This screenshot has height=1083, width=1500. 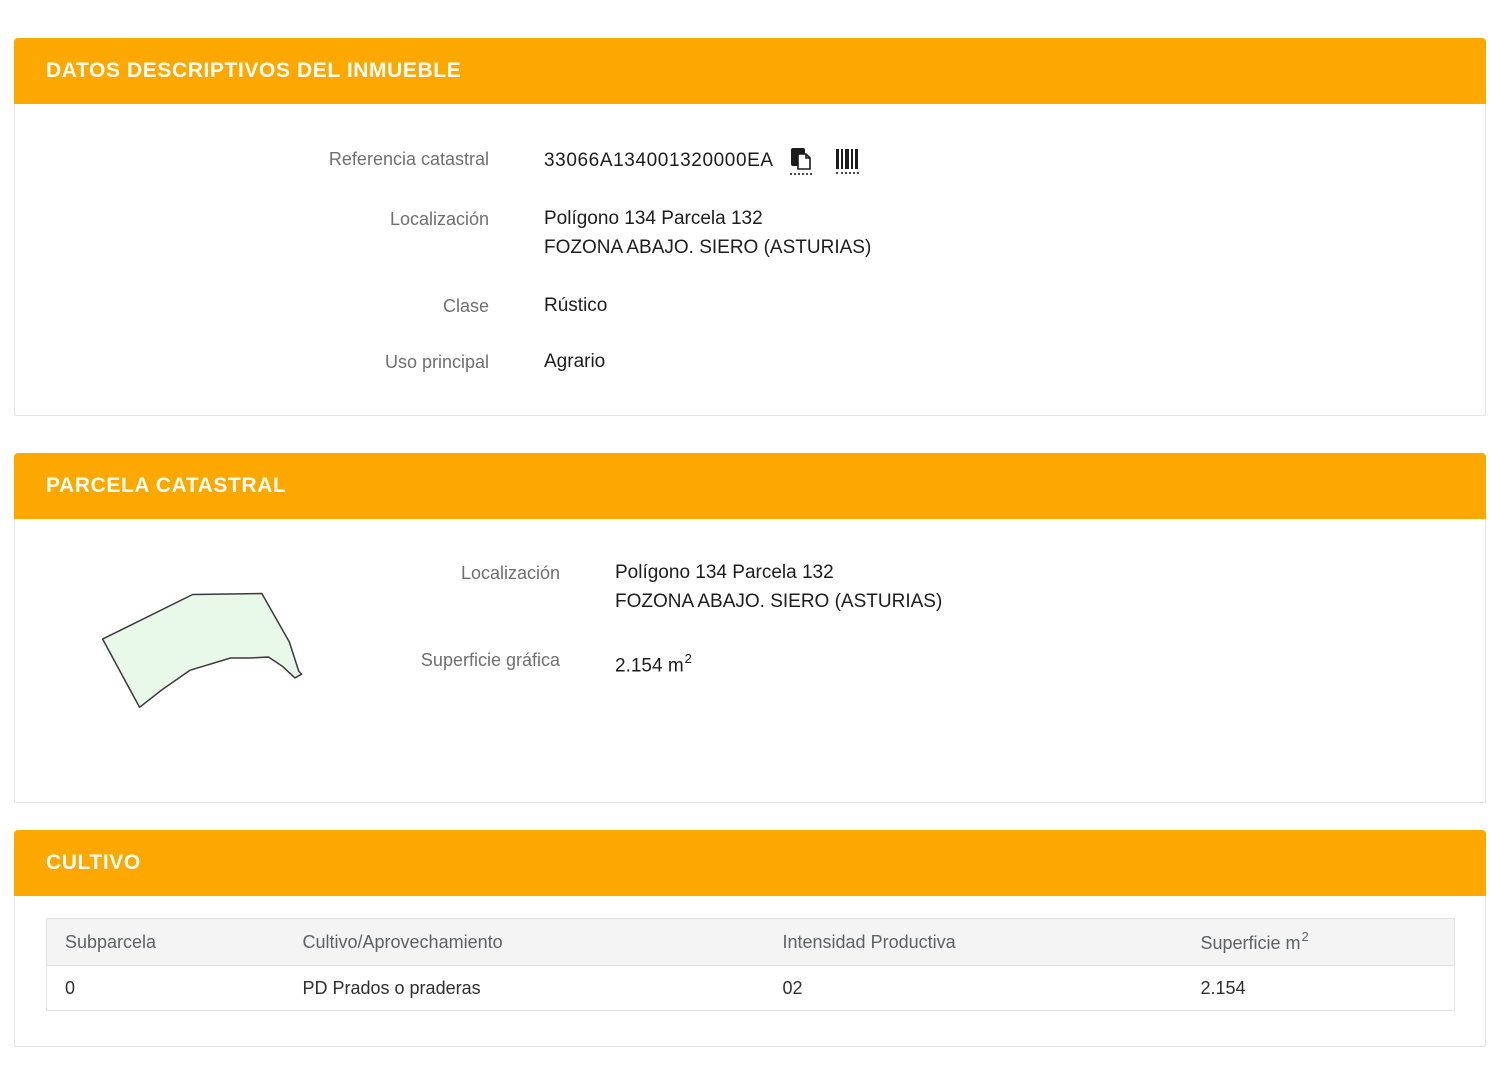 I want to click on section-header-cultivo: CULTIVO, so click(x=750, y=863).